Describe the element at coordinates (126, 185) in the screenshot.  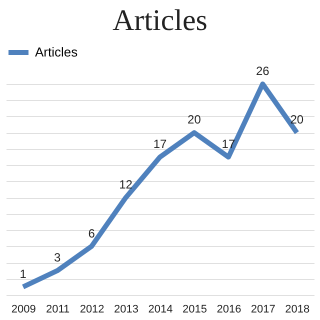
I see `data-label: 12` at that location.